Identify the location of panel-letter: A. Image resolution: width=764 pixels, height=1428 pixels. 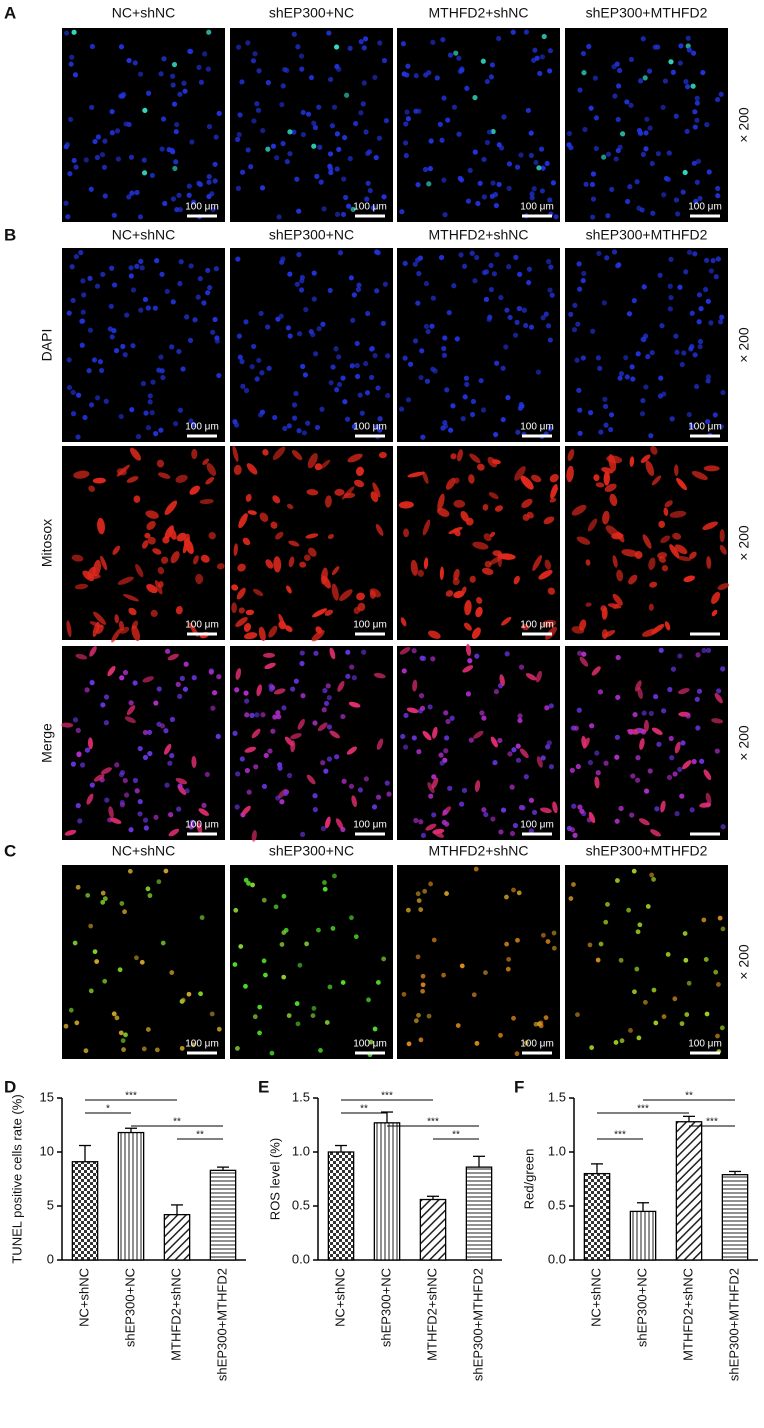
(10, 12).